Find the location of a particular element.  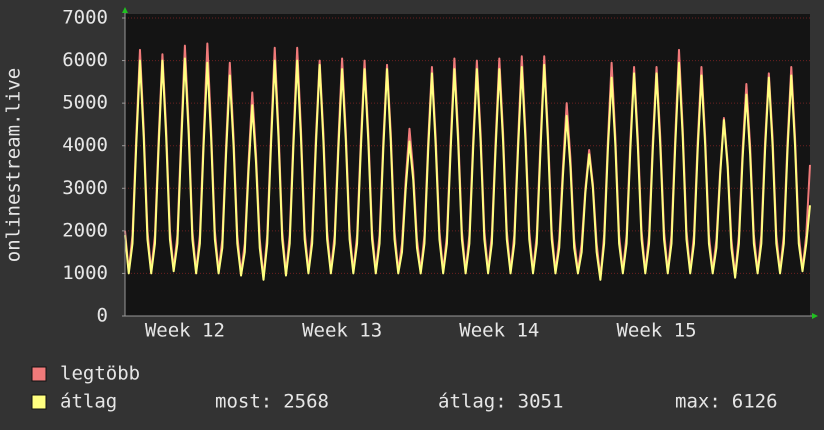

legend-label: legtöbb is located at coordinates (100, 374).